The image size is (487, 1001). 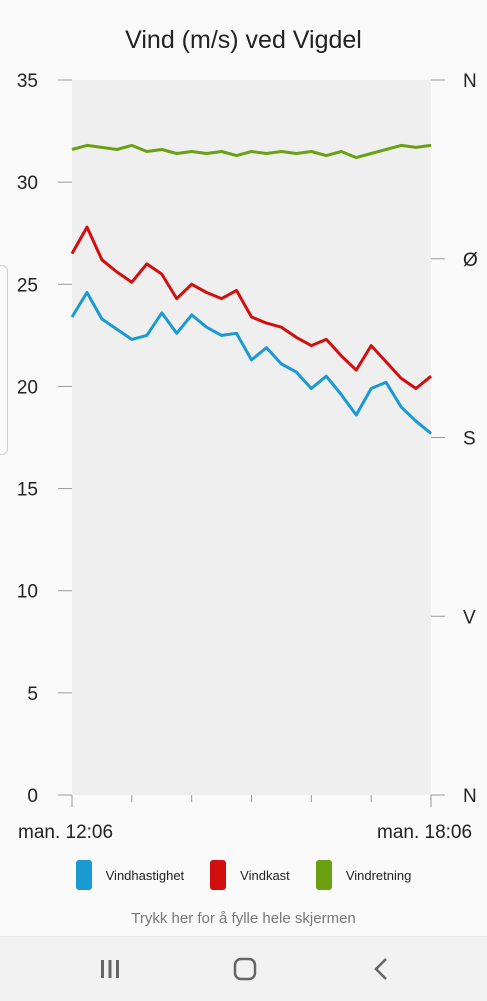 I want to click on legend-swatch-vindretning, so click(x=323, y=875).